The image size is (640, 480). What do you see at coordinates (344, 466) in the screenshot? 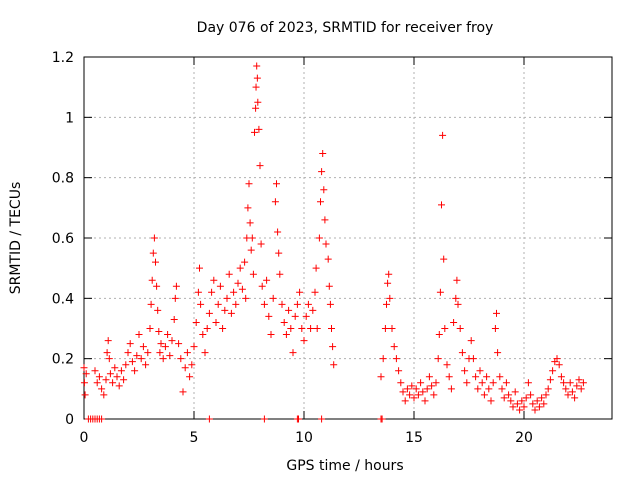
I see `x-axis-label: GPS time / hours` at bounding box center [344, 466].